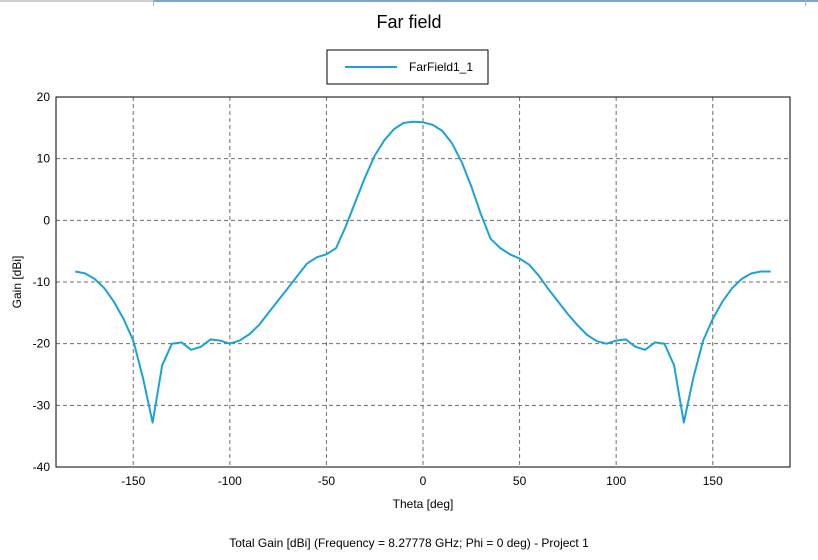 Image resolution: width=818 pixels, height=560 pixels. What do you see at coordinates (42, 467) in the screenshot?
I see `y-tick-label: -40` at bounding box center [42, 467].